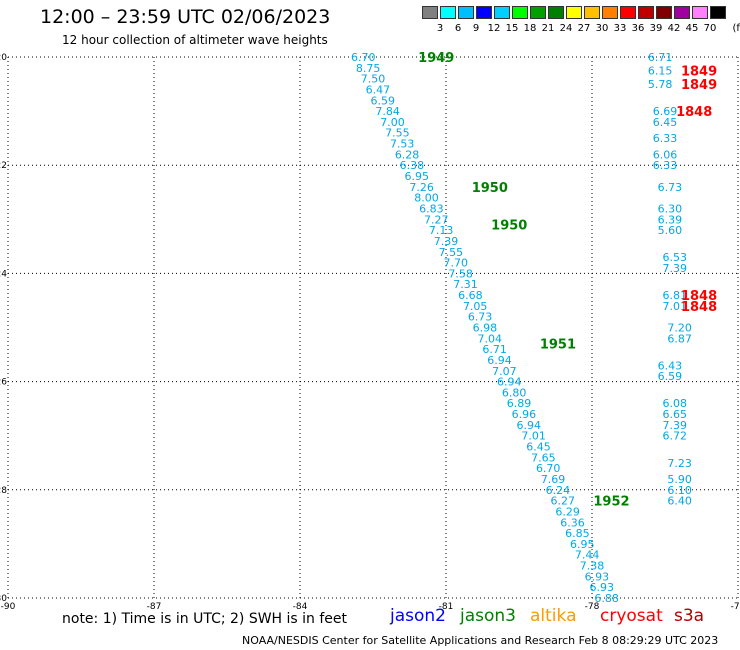 This screenshot has width=740, height=650. I want to click on swh-value-label: 7.27, so click(436, 219).